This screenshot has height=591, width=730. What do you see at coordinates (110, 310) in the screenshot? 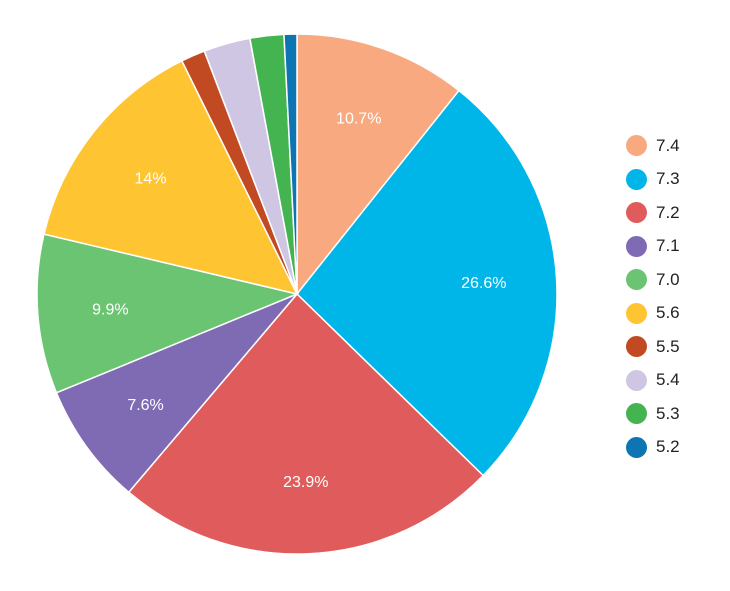
I see `slice-label: 9.9%` at bounding box center [110, 310].